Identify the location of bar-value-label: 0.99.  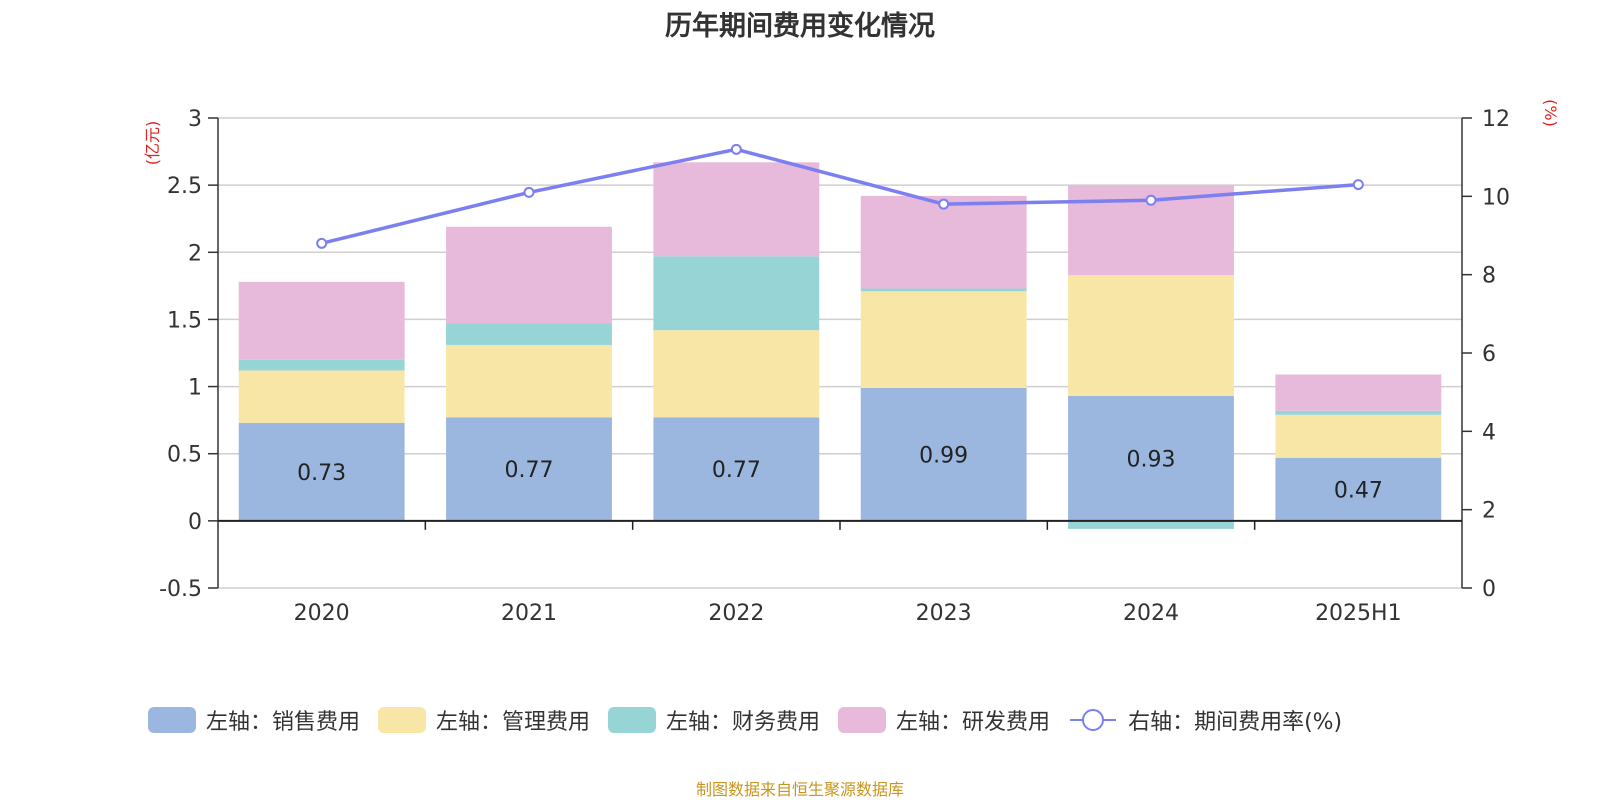
(943, 455).